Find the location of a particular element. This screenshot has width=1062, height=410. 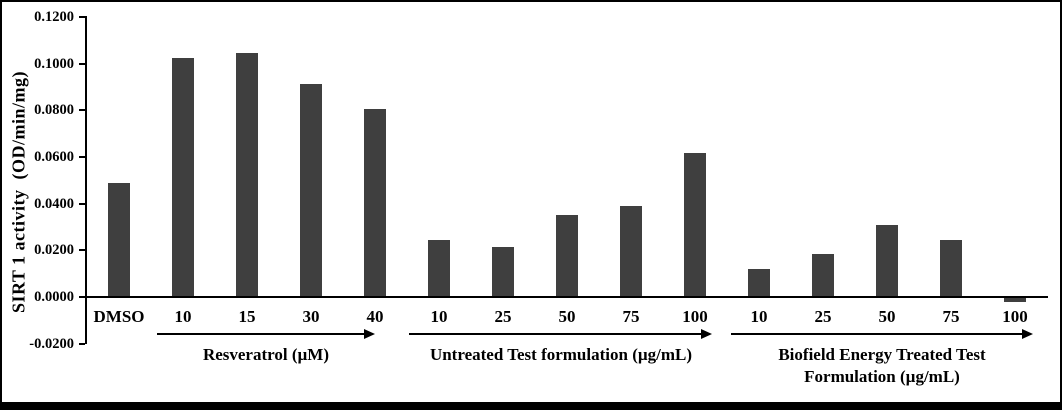

y-tick-label: 0.0000 is located at coordinates (54, 297).